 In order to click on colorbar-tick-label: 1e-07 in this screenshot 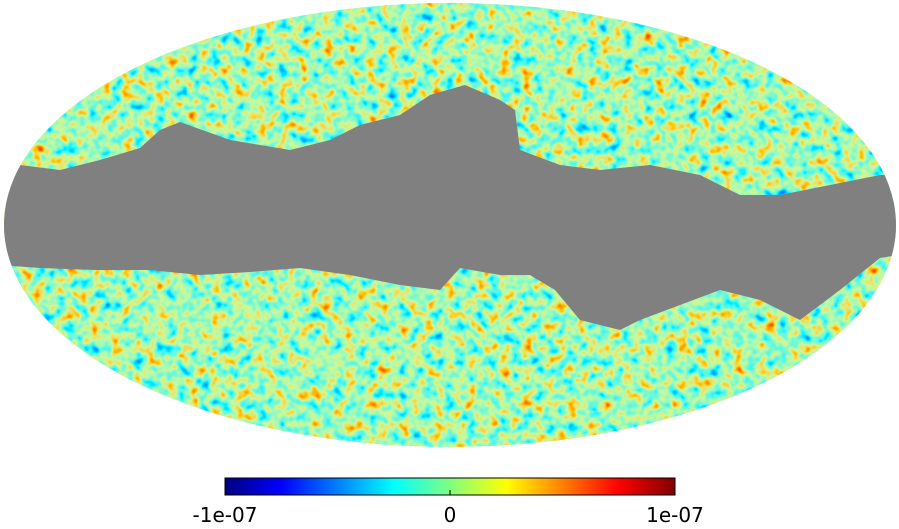, I will do `click(675, 515)`.